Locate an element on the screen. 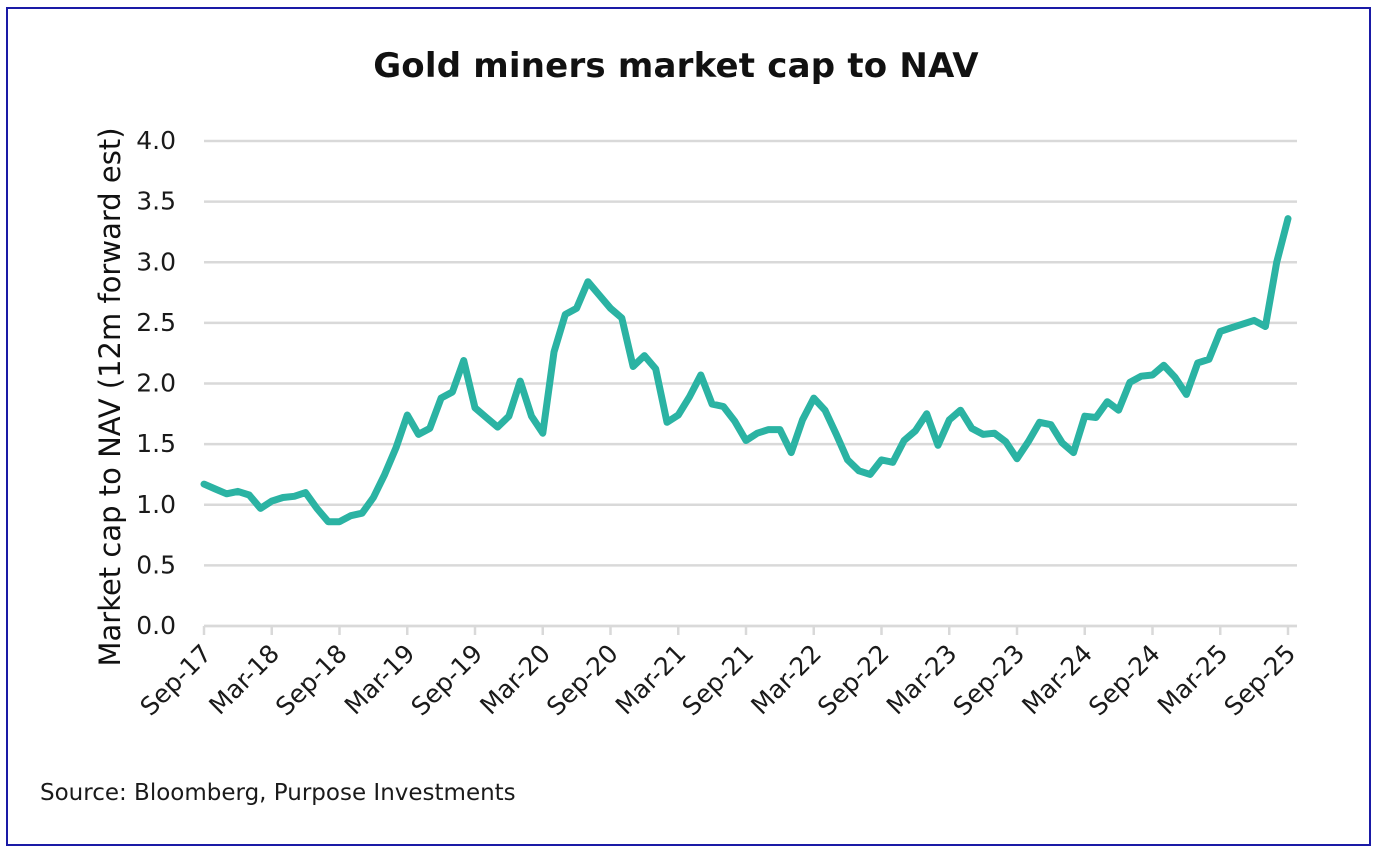  x-tick-label: Mar-18 is located at coordinates (244, 680).